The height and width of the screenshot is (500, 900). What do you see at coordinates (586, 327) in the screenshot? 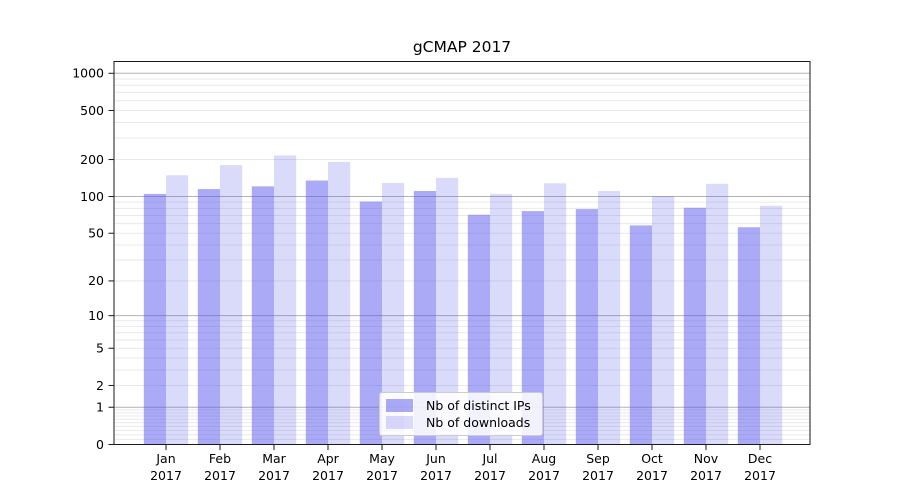
I see `bar-distinct-ips-sep` at bounding box center [586, 327].